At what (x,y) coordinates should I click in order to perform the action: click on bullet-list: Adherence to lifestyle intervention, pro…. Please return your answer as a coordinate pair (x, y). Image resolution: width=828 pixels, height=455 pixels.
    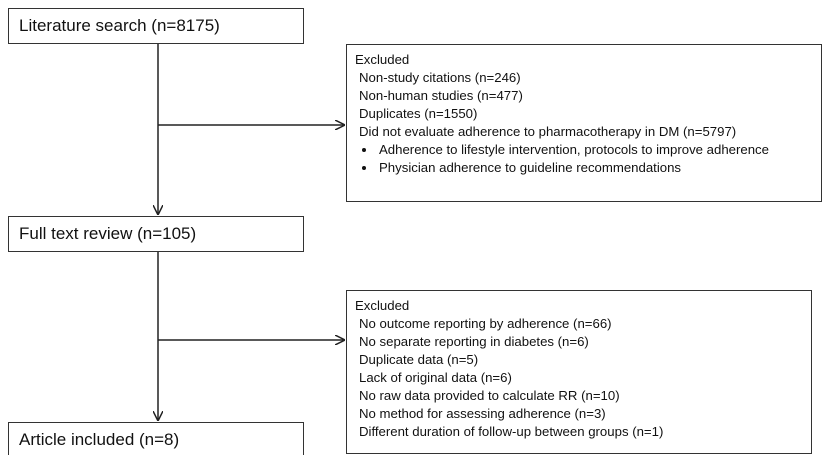
    Looking at the image, I should click on (584, 159).